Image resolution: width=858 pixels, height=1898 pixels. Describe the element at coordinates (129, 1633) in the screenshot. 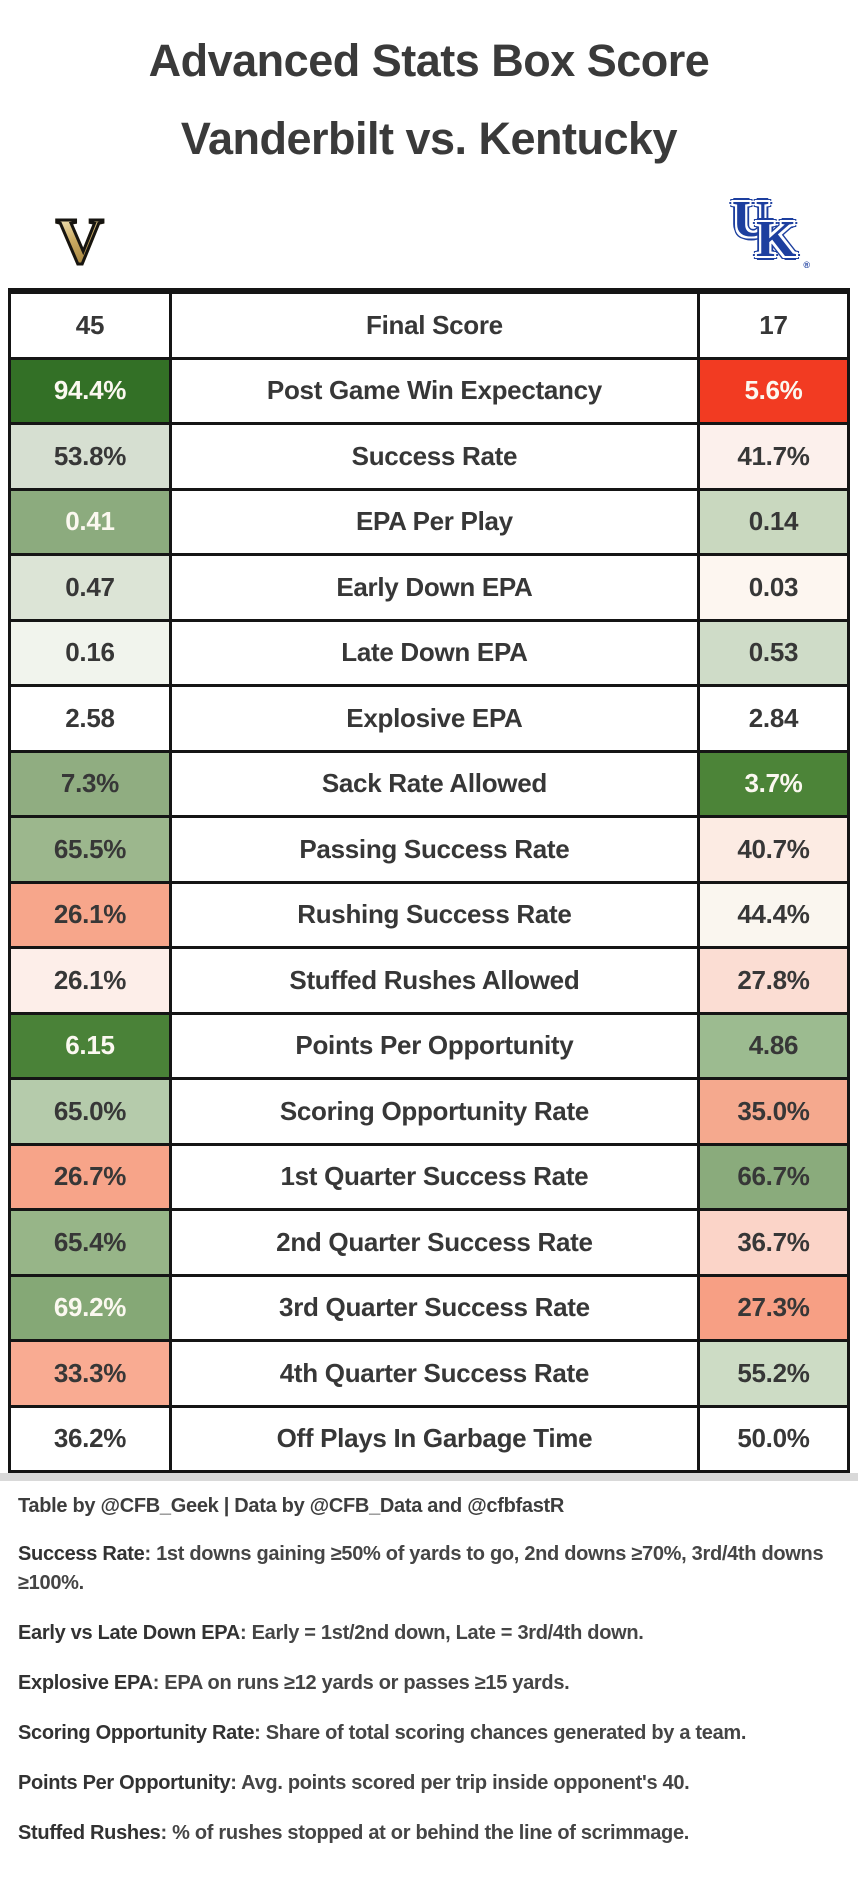

I see `note-label: Early vs Late Down EPA` at that location.